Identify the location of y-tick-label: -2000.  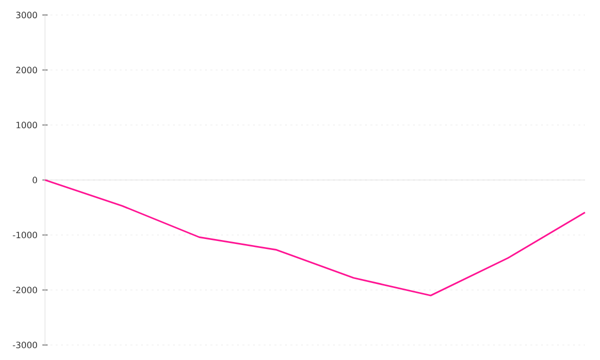
(25, 290).